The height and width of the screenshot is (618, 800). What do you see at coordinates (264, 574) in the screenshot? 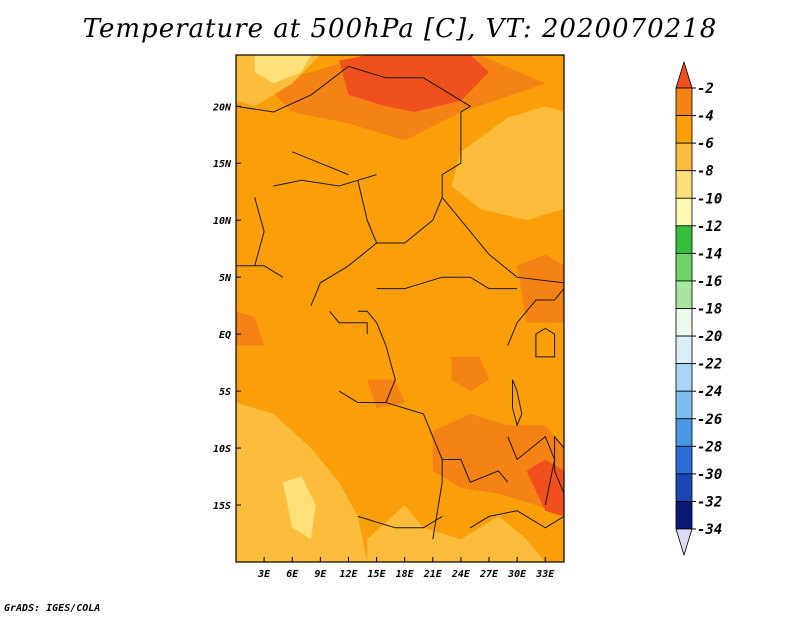
I see `x-tick-label-0: 3E` at bounding box center [264, 574].